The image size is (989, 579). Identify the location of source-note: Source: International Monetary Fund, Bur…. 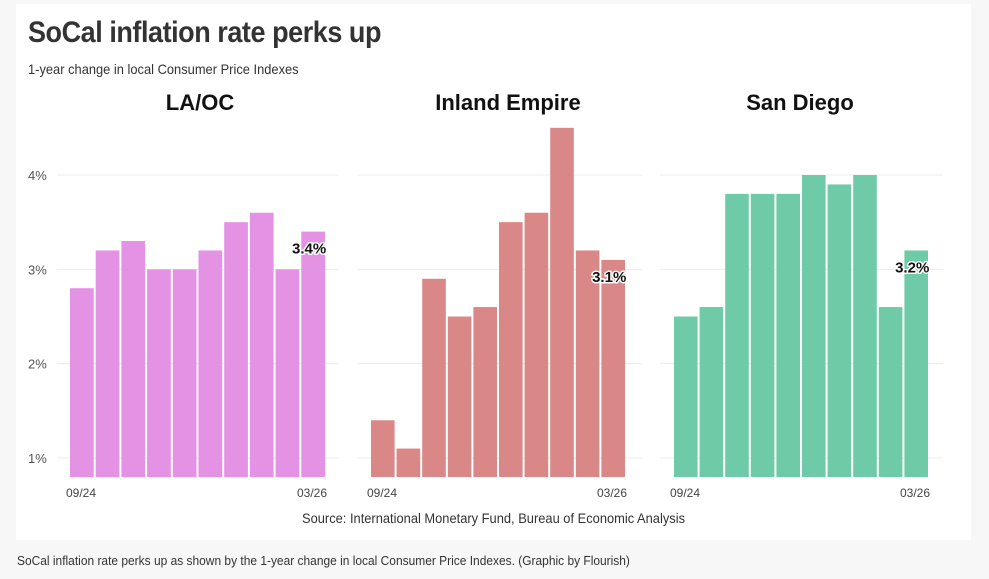
(493, 518).